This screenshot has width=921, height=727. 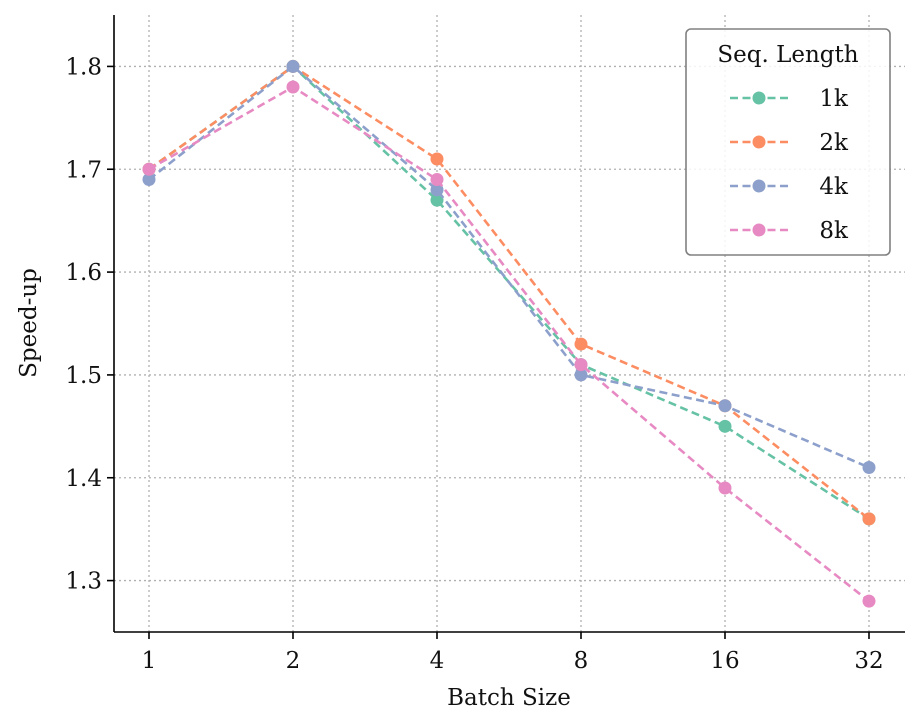 I want to click on y-tick-label: 1.7, so click(x=83, y=170).